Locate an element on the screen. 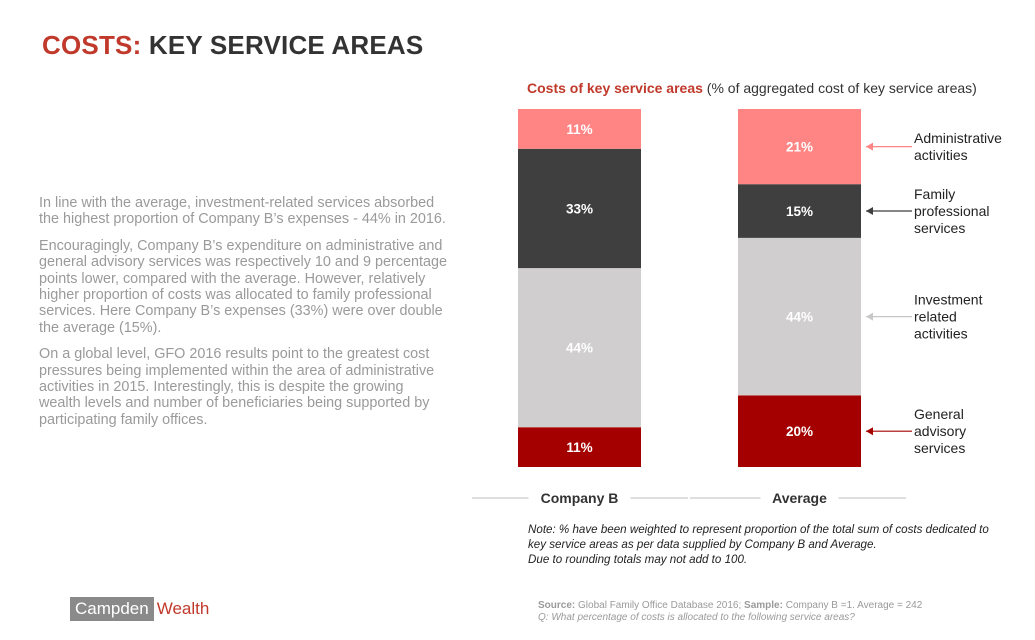 The height and width of the screenshot is (640, 1035). bar-segment-company-b-general-advisory-services is located at coordinates (579, 447).